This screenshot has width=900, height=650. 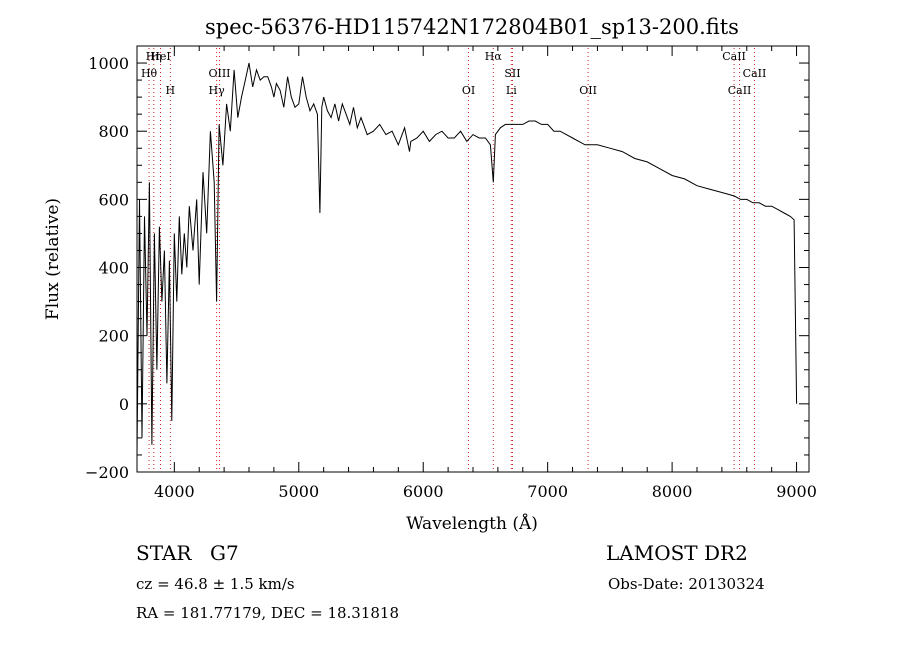 What do you see at coordinates (164, 553) in the screenshot?
I see `object-type: STAR` at bounding box center [164, 553].